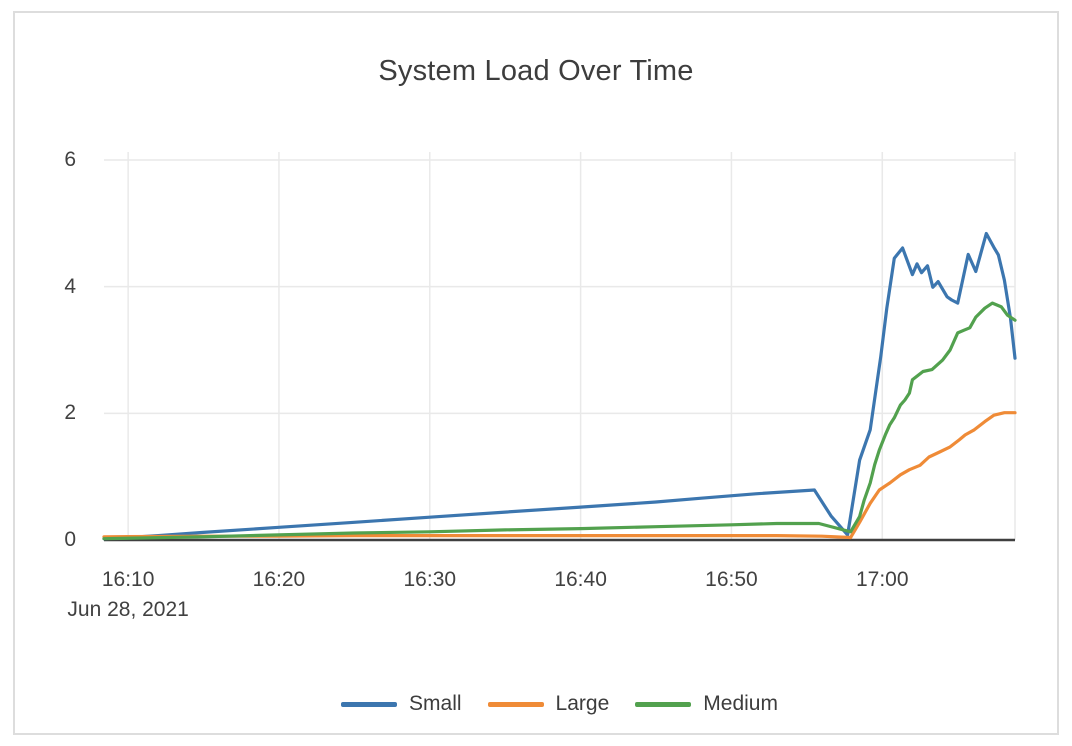 The height and width of the screenshot is (746, 1072). I want to click on x-tick-label: 16:30, so click(430, 579).